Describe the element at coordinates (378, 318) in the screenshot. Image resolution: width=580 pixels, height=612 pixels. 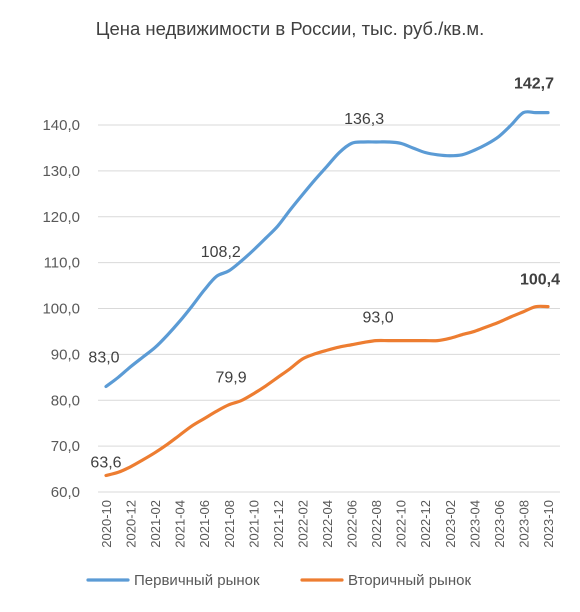
I see `data-label: 93,0` at that location.